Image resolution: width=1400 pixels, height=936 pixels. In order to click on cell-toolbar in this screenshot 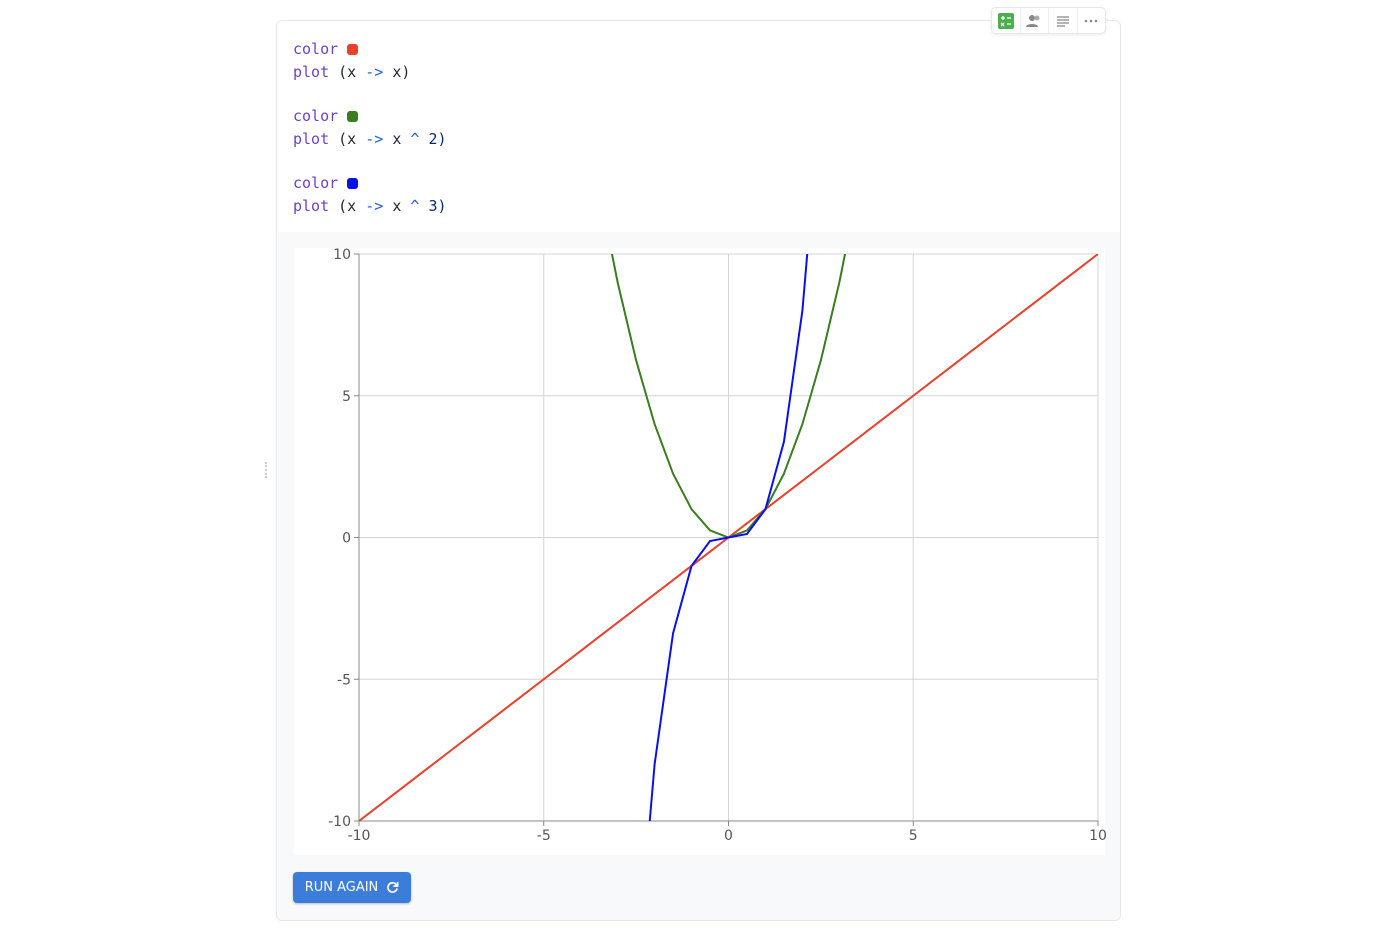, I will do `click(1048, 20)`.